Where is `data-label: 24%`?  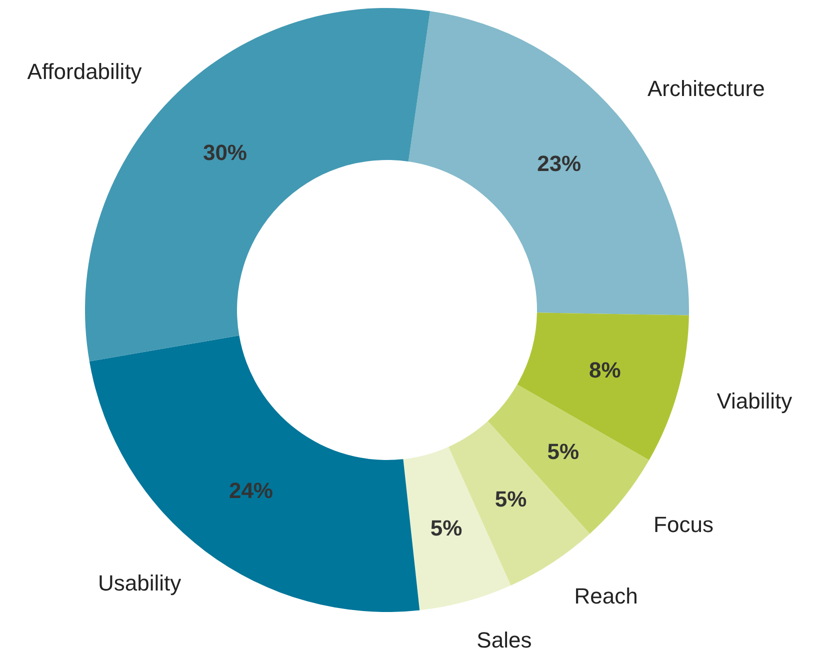
data-label: 24% is located at coordinates (251, 490).